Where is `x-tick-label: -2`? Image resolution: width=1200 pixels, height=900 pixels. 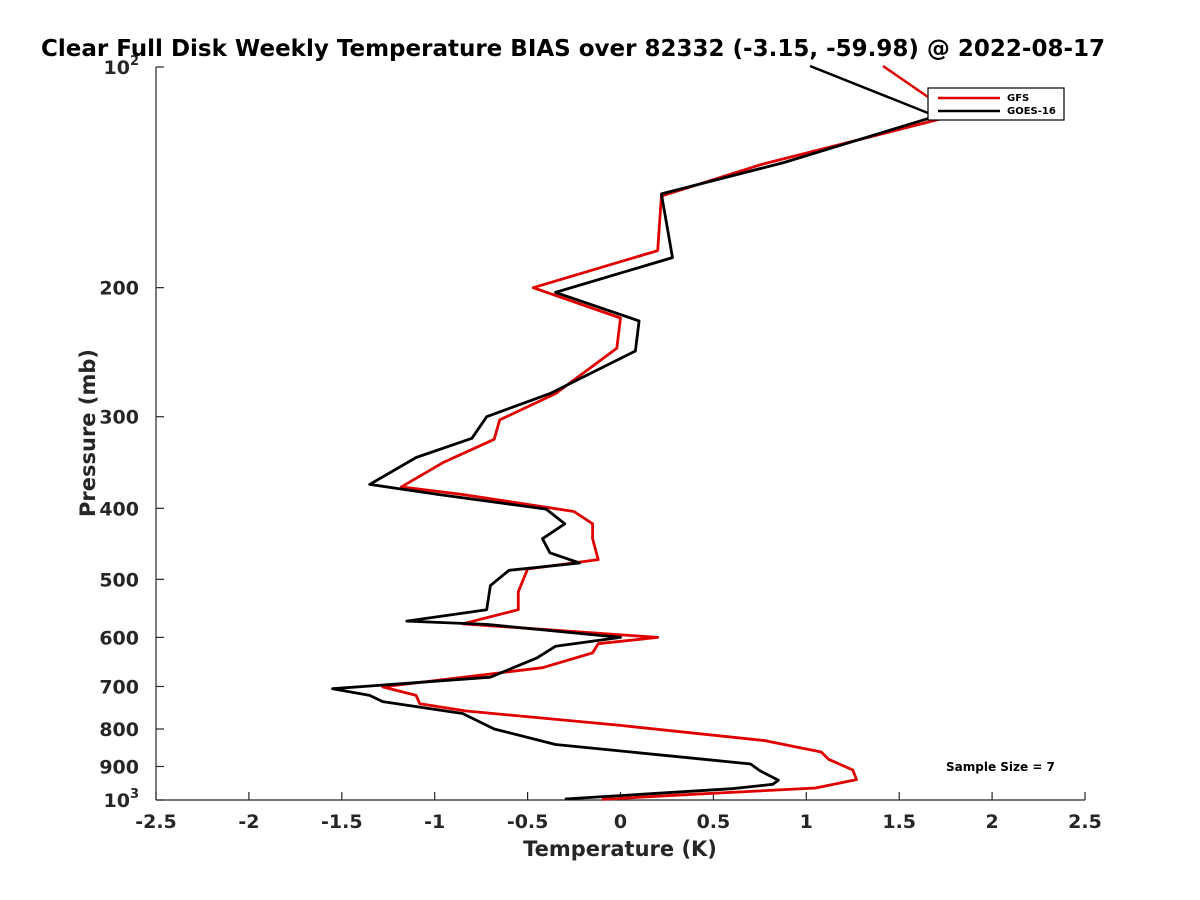
x-tick-label: -2 is located at coordinates (248, 822).